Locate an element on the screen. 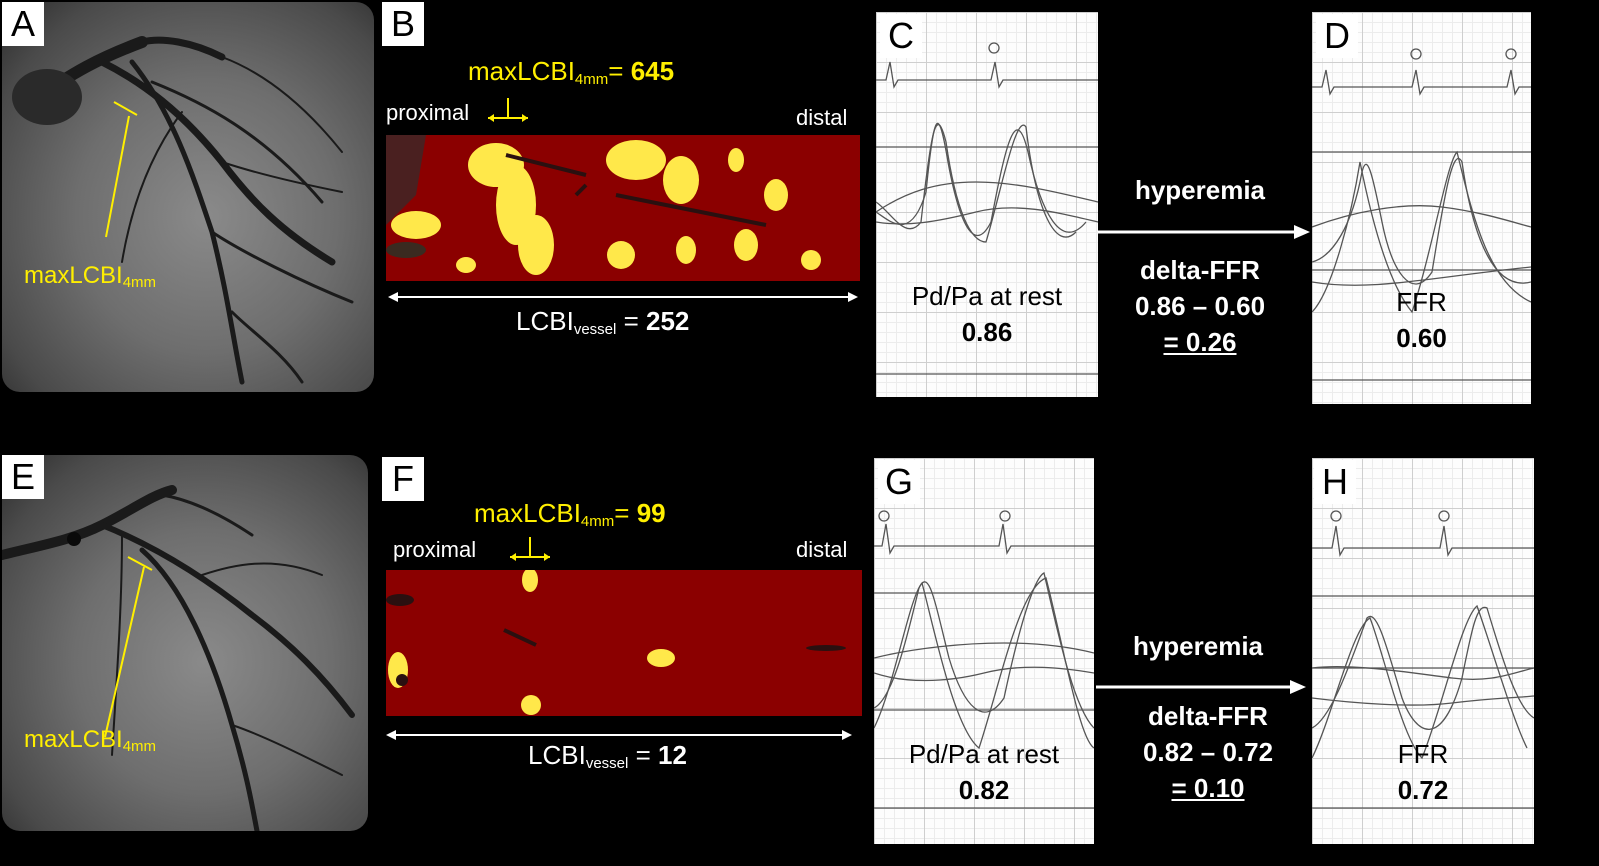  distal-label-b: distal is located at coordinates (822, 117).